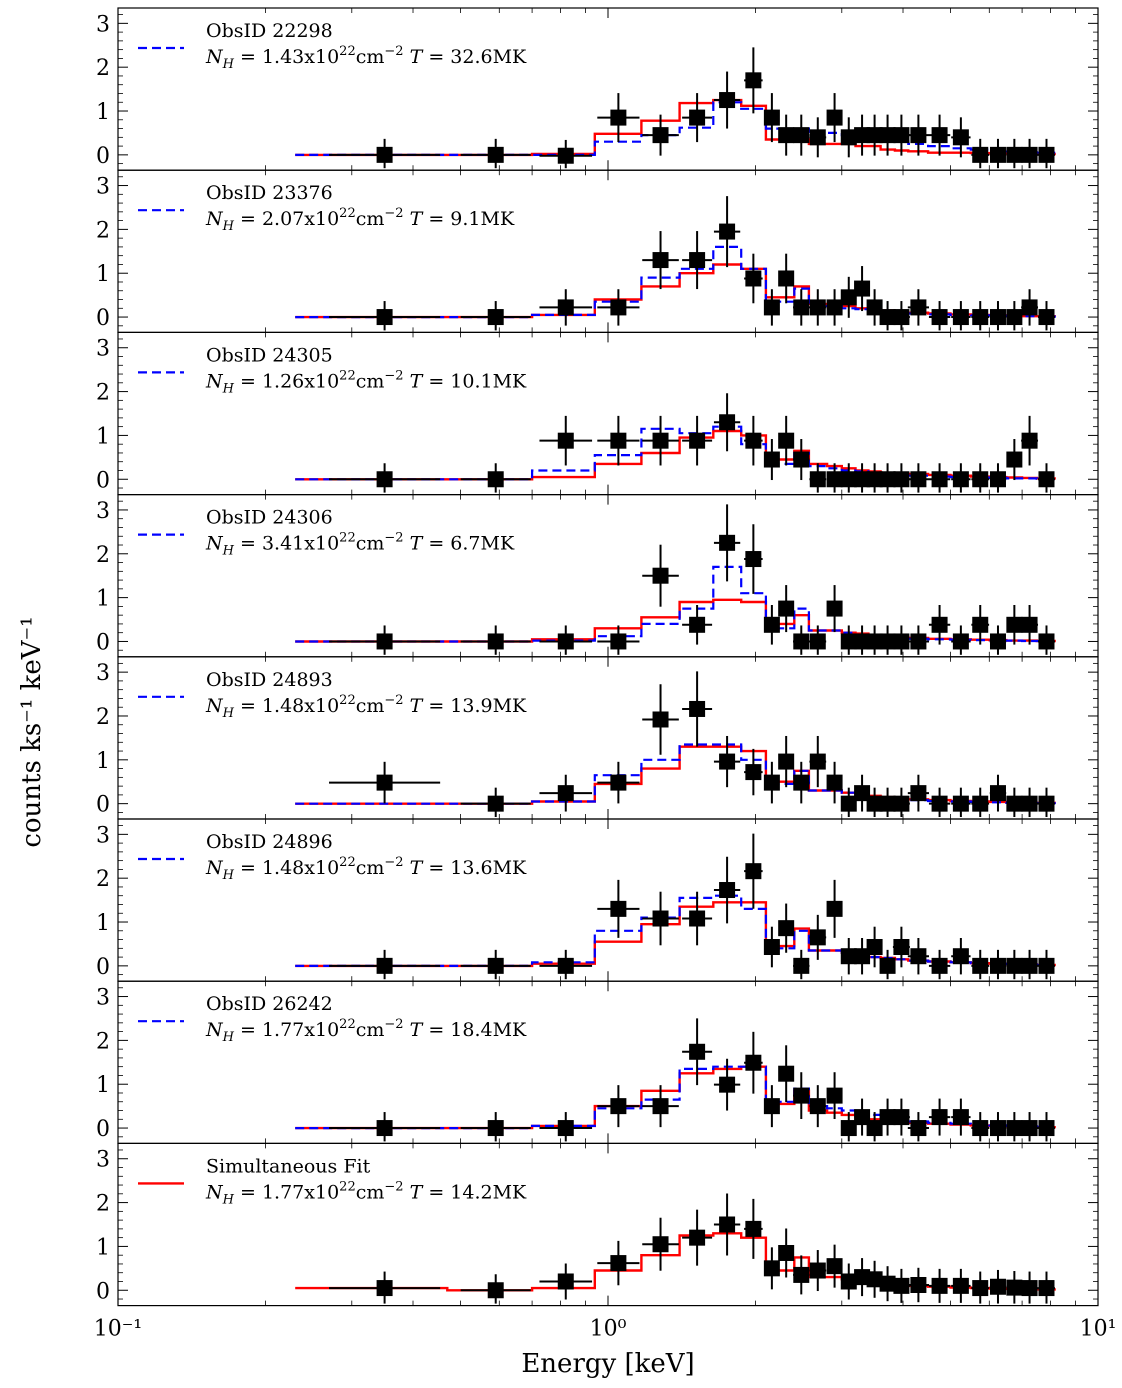  Describe the element at coordinates (269, 518) in the screenshot. I see `legend-obsid: ObsID 24306` at that location.